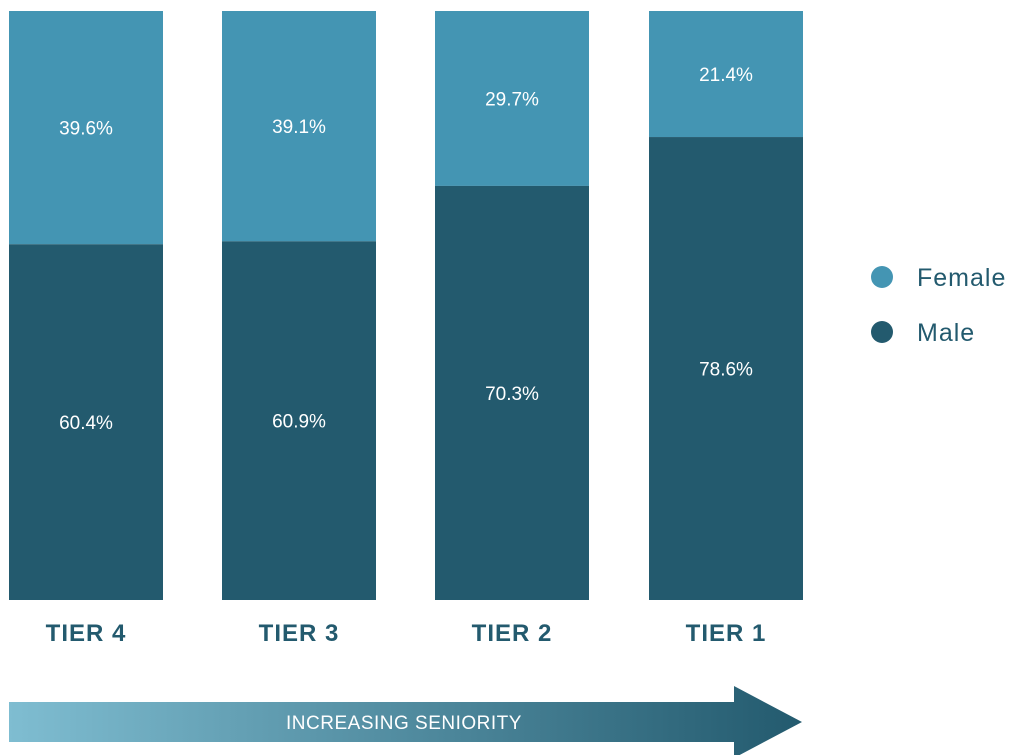  I want to click on data-label-female-tier-2: 29.7%, so click(512, 99).